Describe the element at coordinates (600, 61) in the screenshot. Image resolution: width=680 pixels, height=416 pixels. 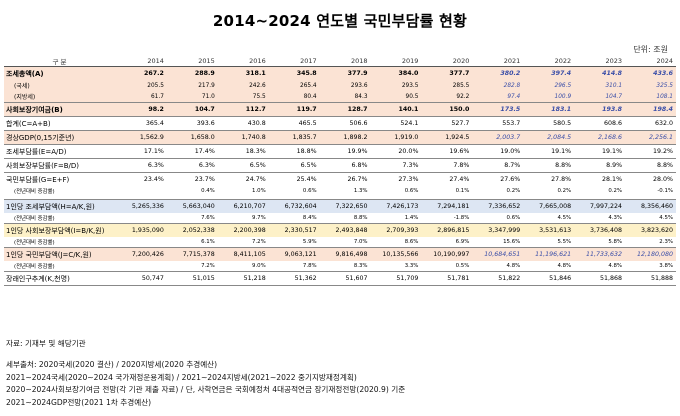
I see `header-year: 2023` at that location.